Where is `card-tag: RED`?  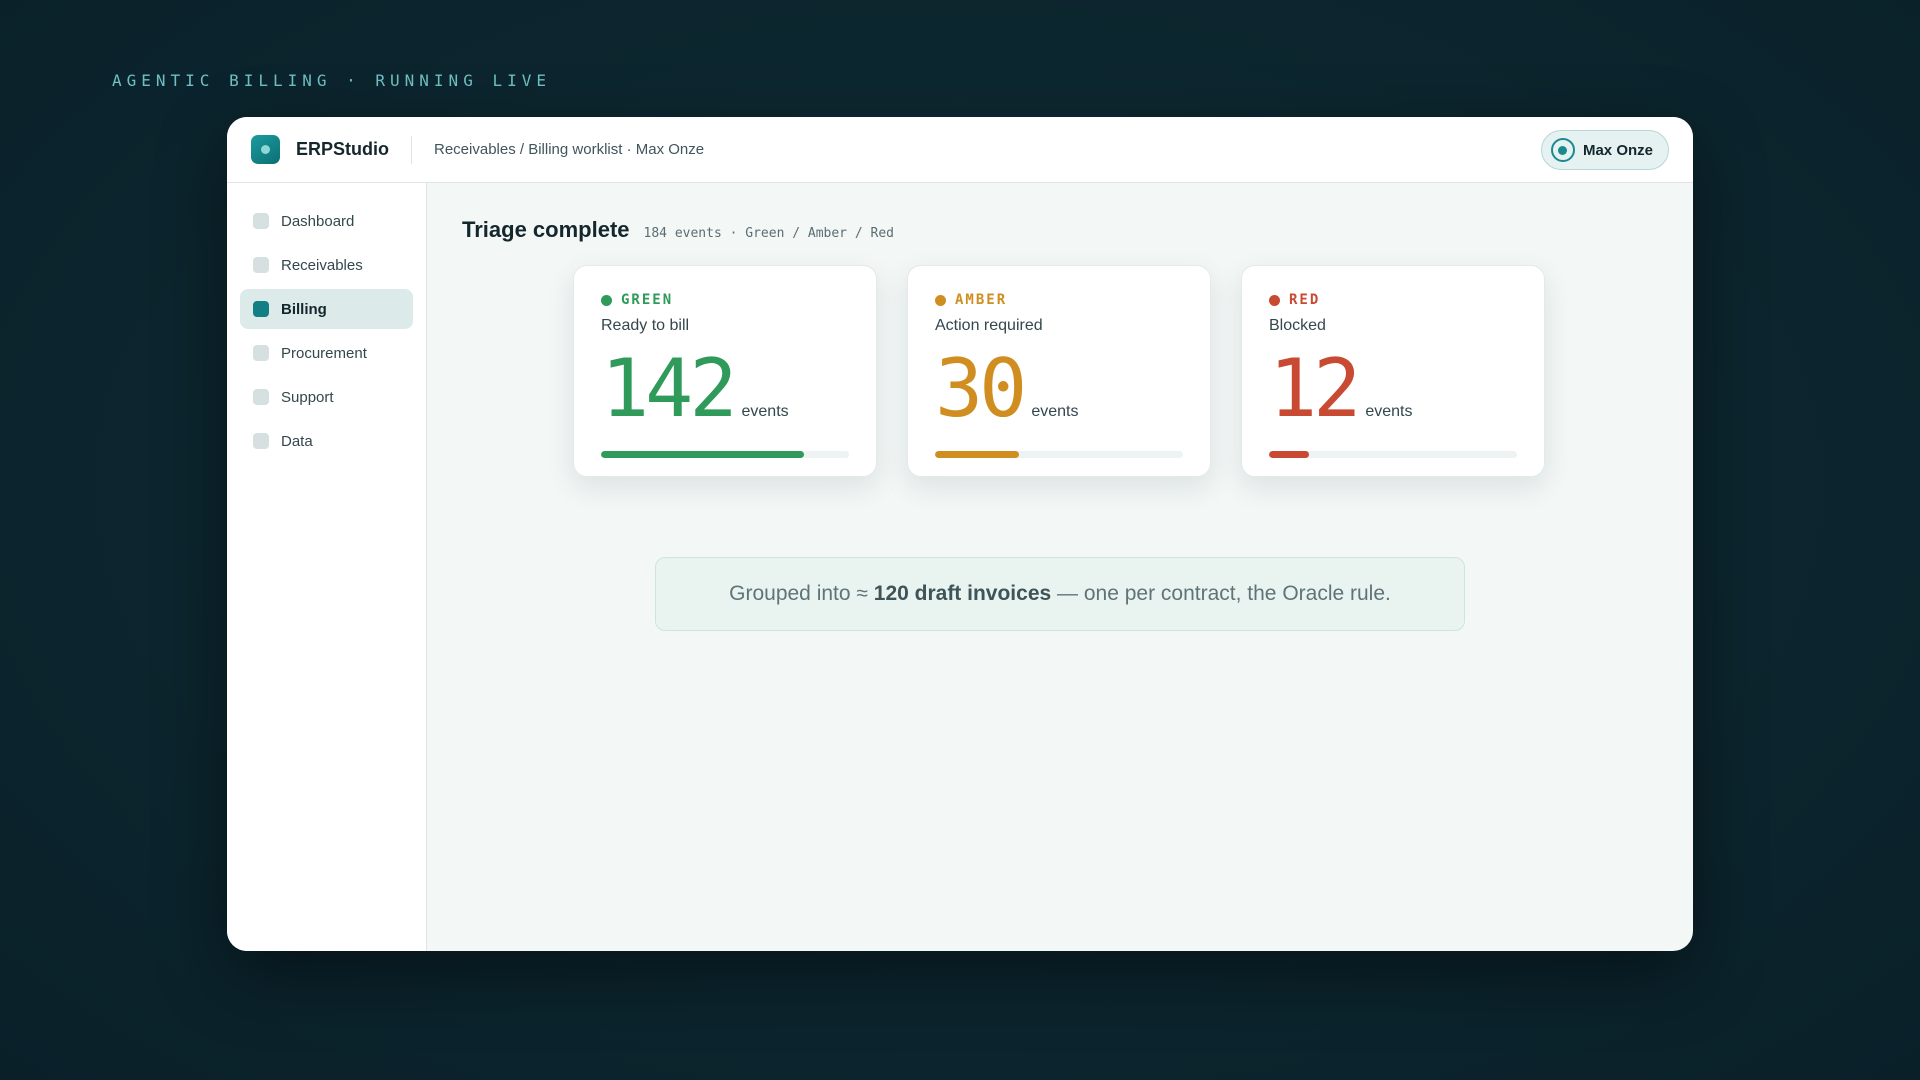
card-tag: RED is located at coordinates (1393, 300).